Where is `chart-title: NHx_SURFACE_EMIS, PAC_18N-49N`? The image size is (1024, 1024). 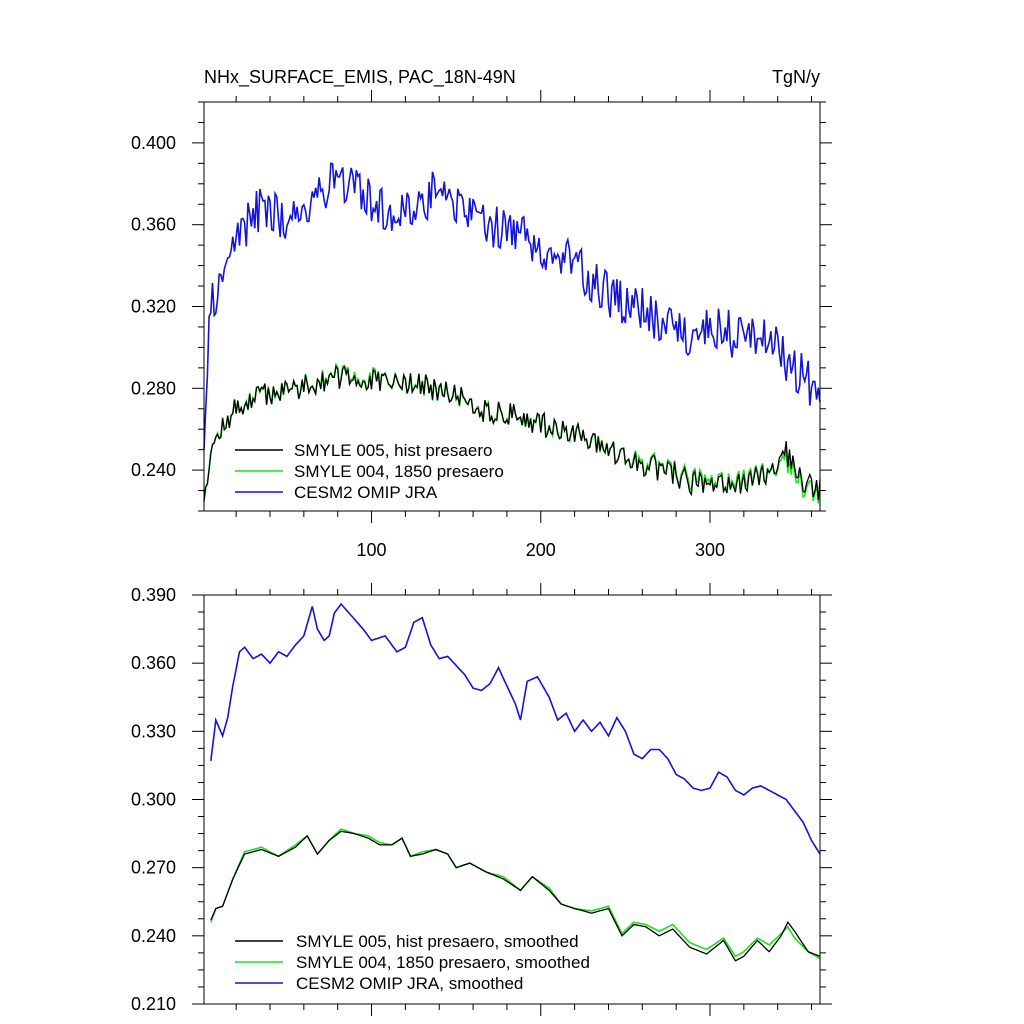 chart-title: NHx_SURFACE_EMIS, PAC_18N-49N is located at coordinates (360, 77).